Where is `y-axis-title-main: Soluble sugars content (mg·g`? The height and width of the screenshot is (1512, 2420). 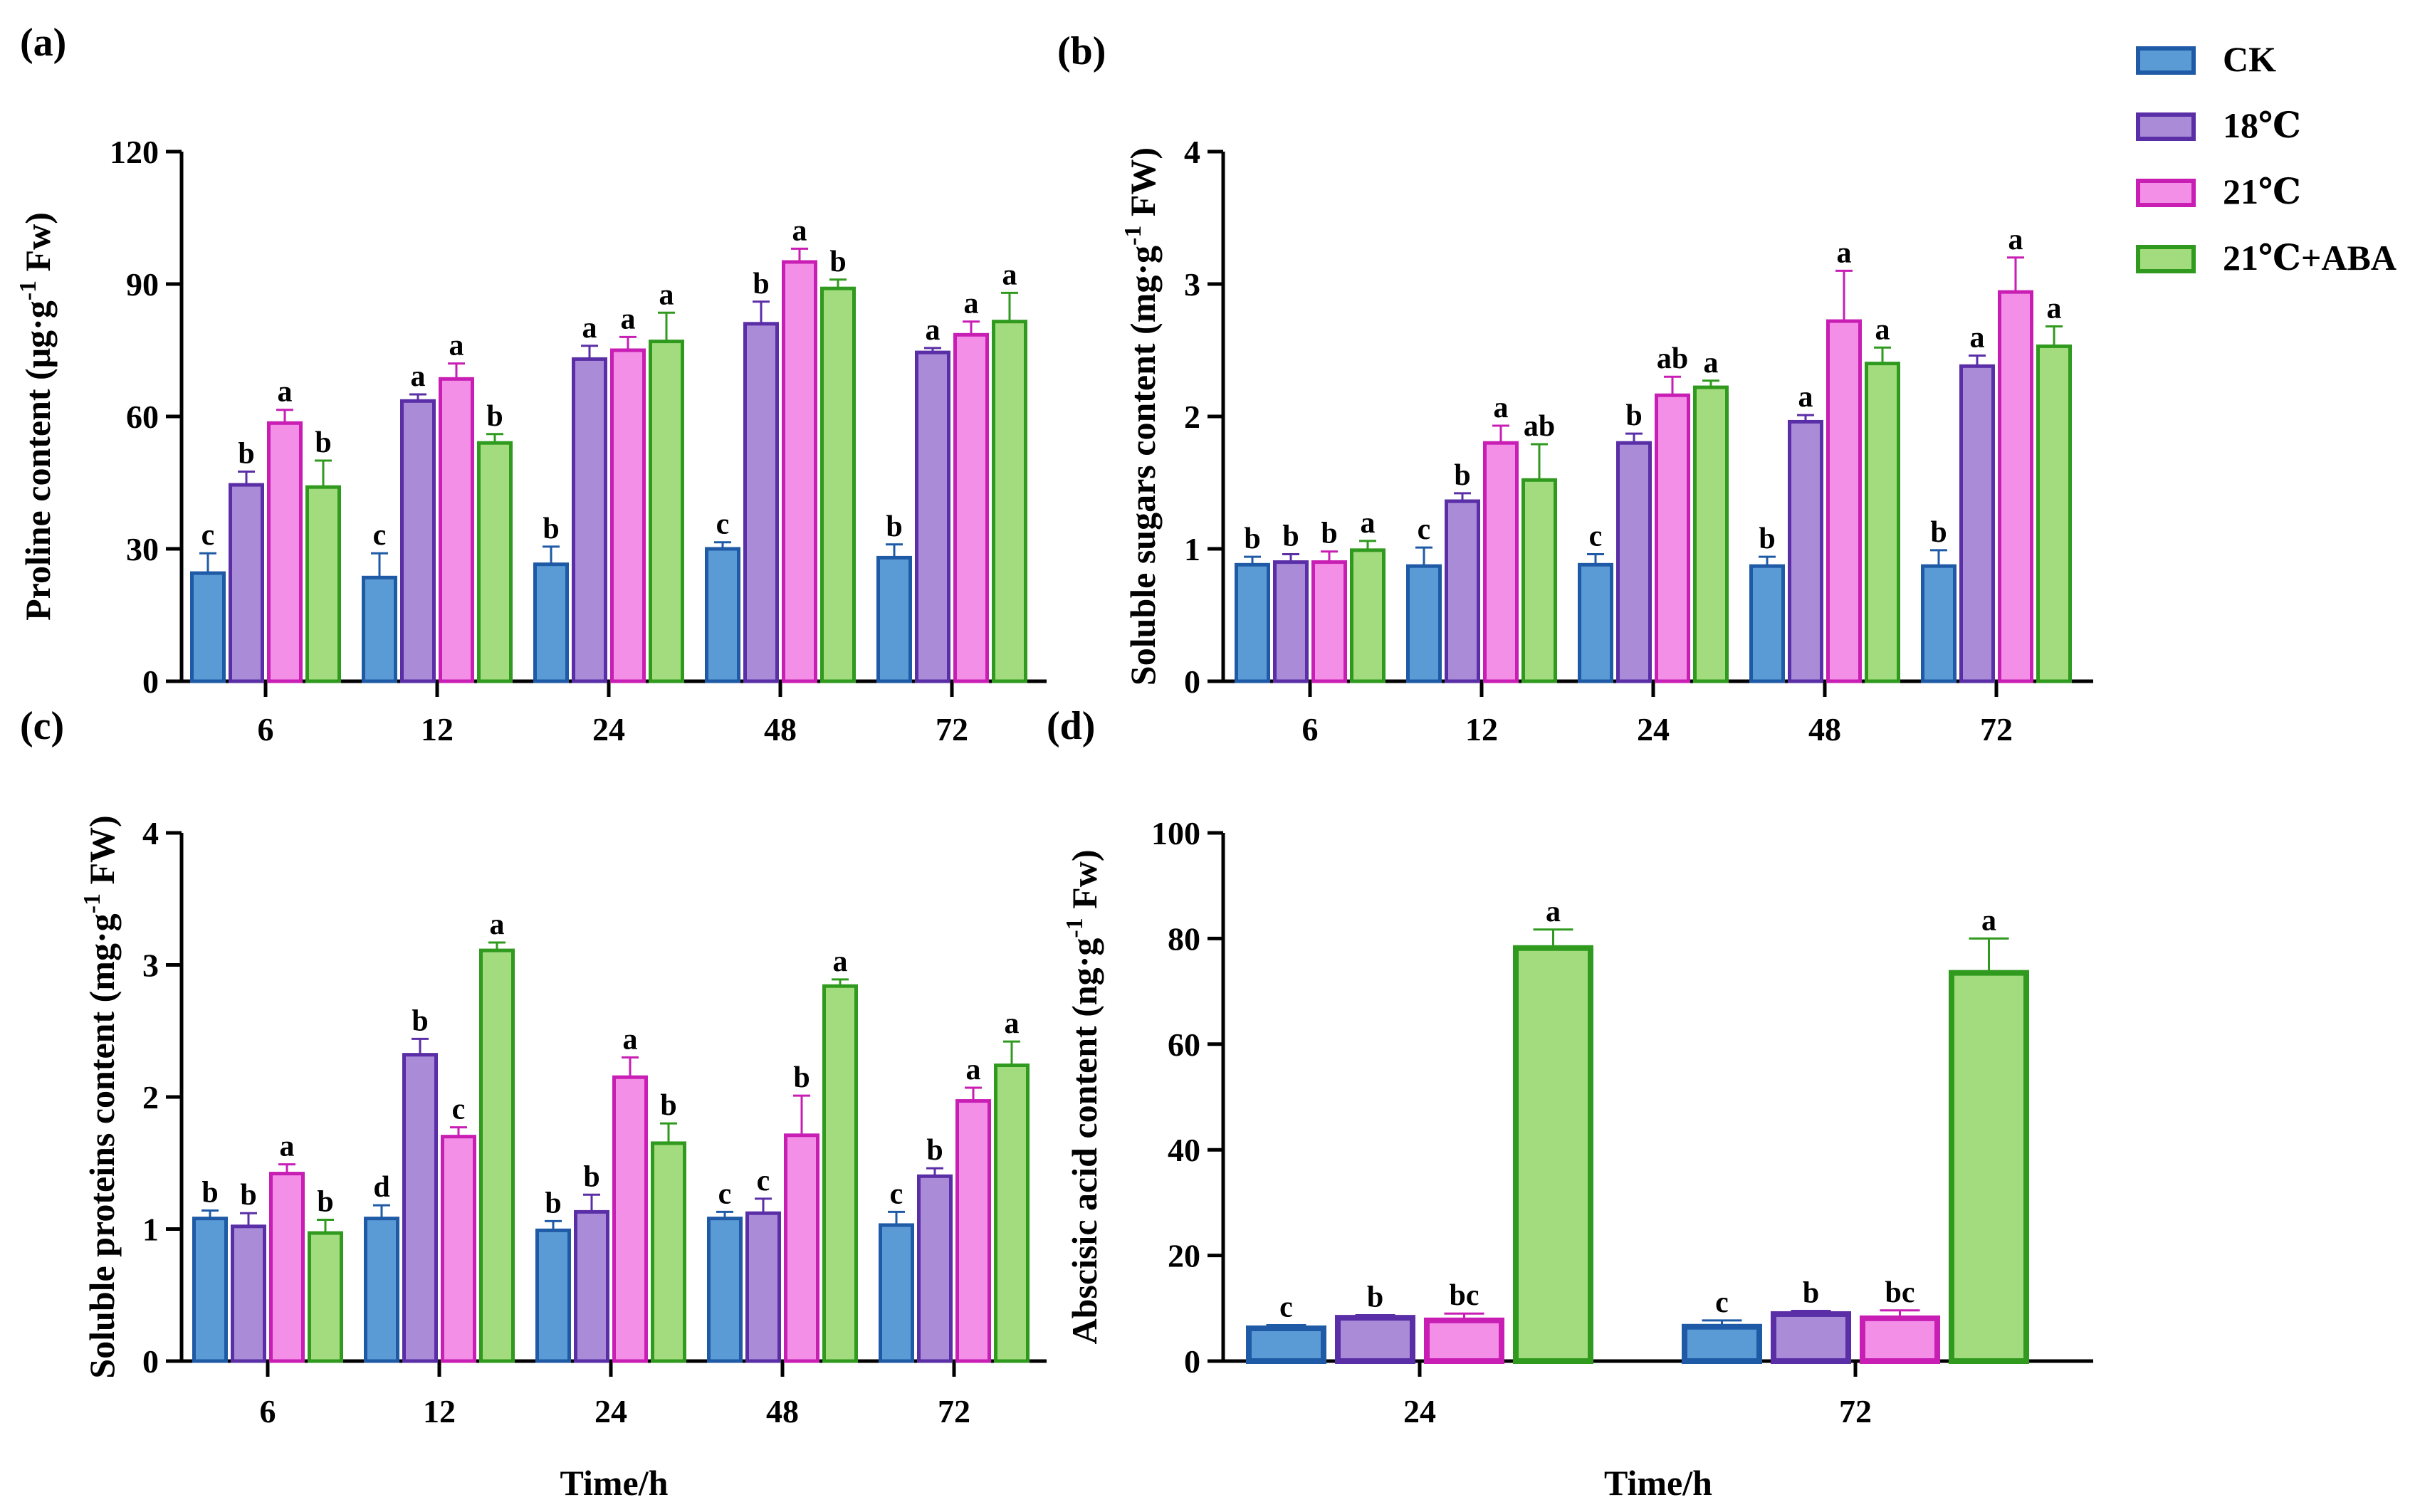 y-axis-title-main: Soluble sugars content (mg·g is located at coordinates (1143, 466).